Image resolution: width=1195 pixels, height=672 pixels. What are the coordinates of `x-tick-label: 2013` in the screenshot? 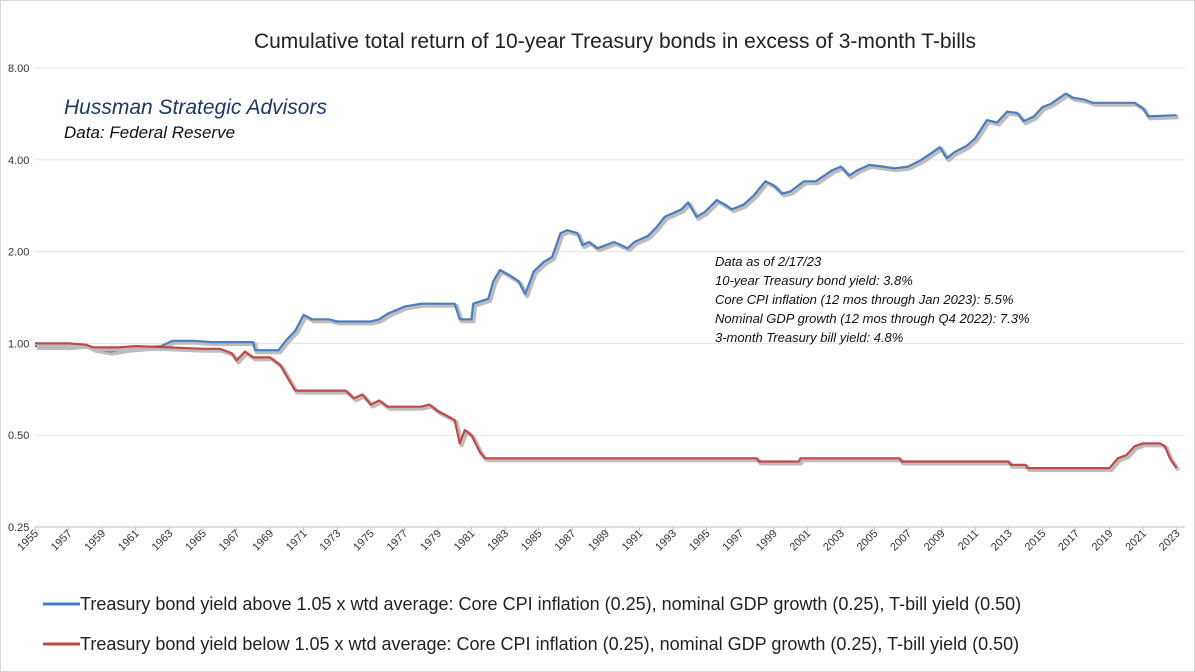 It's located at (1002, 541).